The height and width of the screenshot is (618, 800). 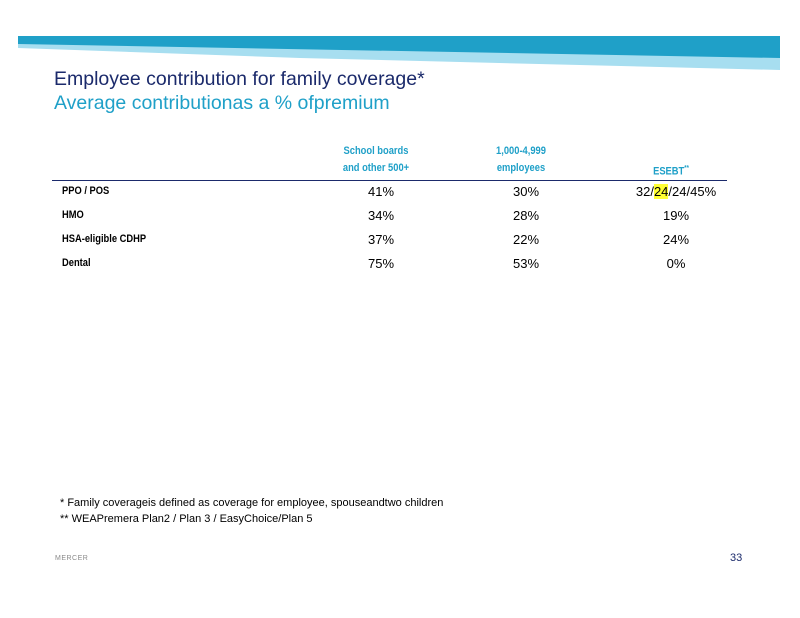 What do you see at coordinates (526, 239) in the screenshot?
I see `cell-employees: 22%` at bounding box center [526, 239].